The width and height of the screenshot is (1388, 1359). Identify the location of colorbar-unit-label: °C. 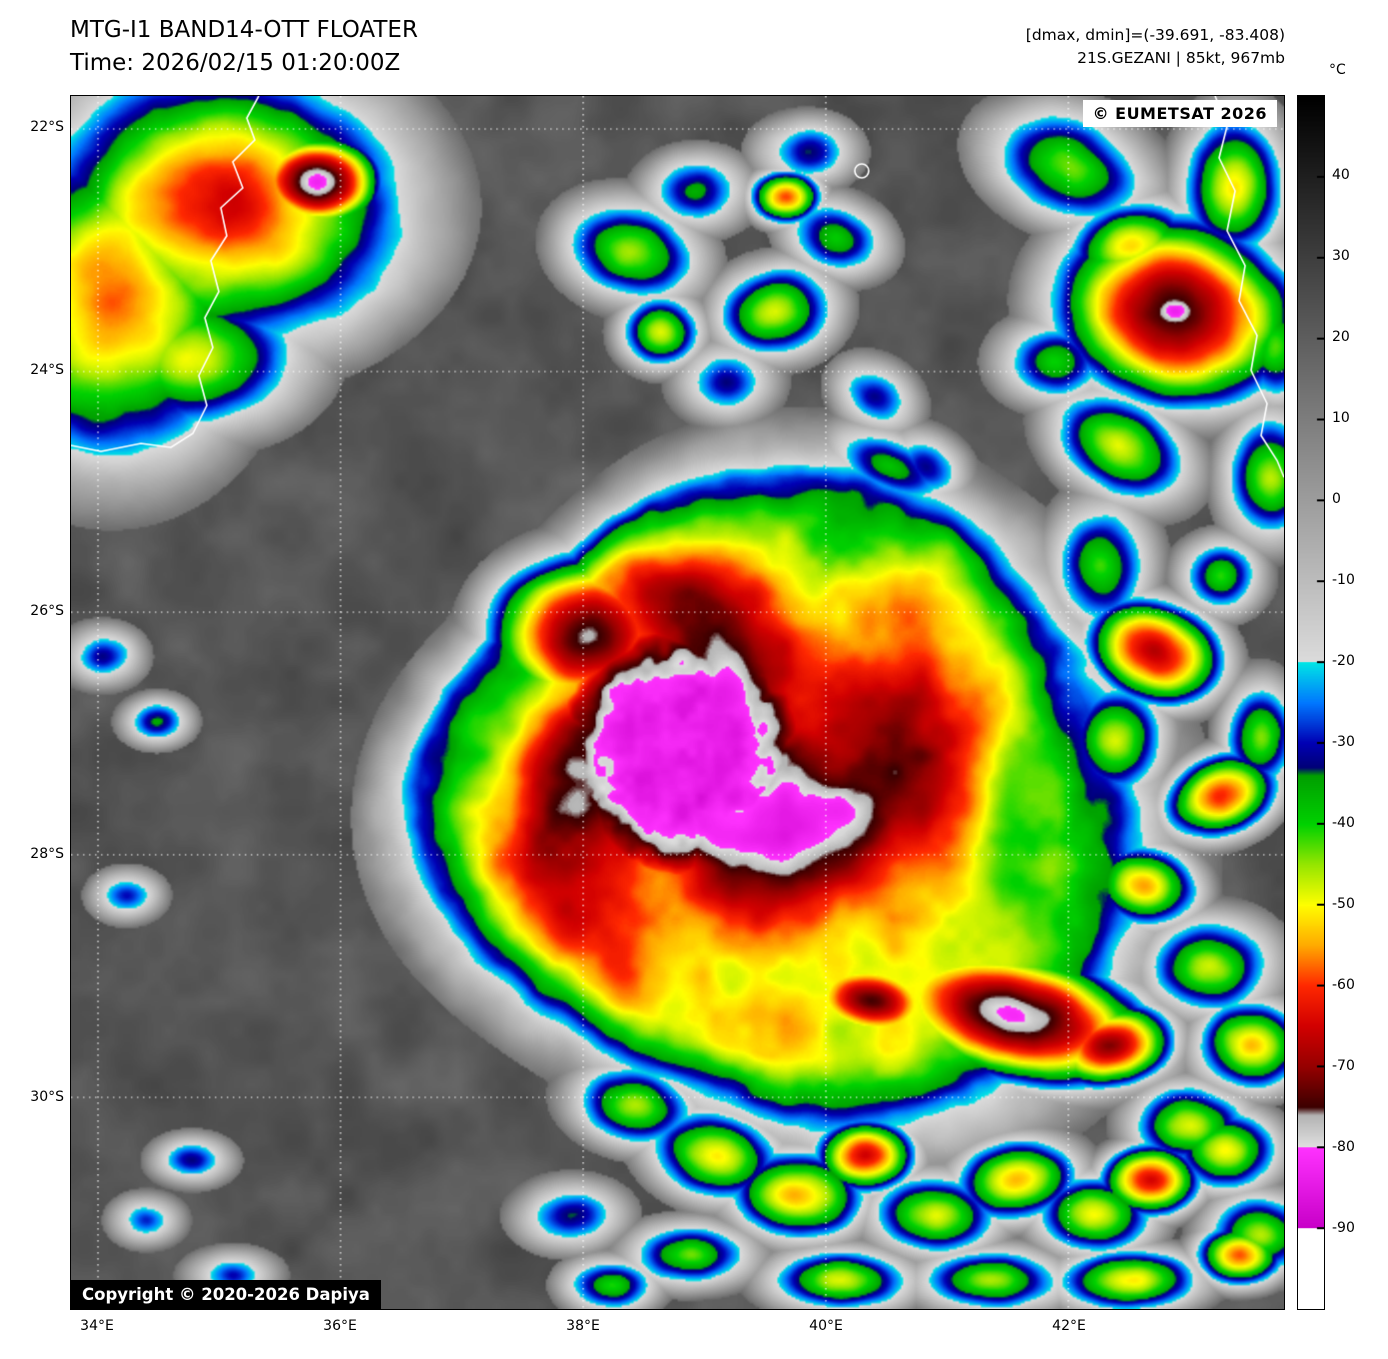
(1337, 70).